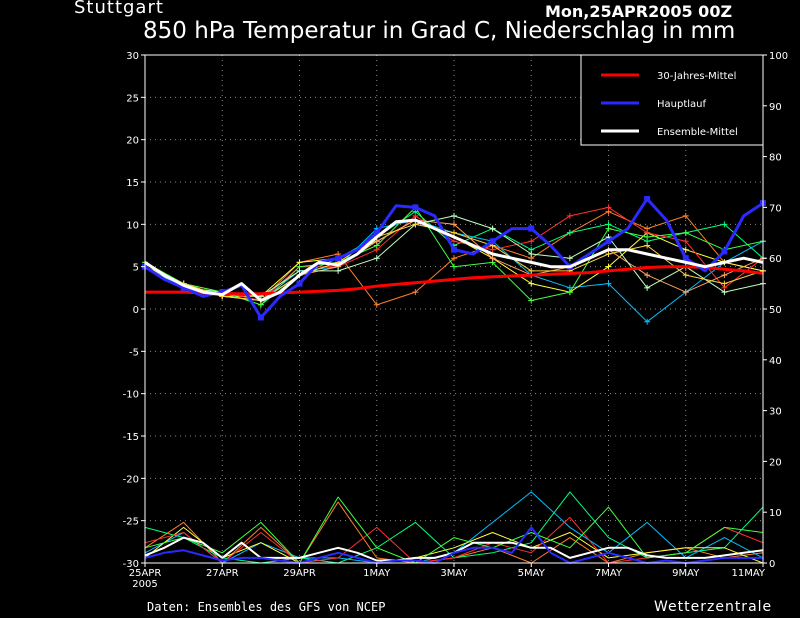 The height and width of the screenshot is (618, 800). Describe the element at coordinates (377, 573) in the screenshot. I see `x-tick-label: 1MAY` at that location.